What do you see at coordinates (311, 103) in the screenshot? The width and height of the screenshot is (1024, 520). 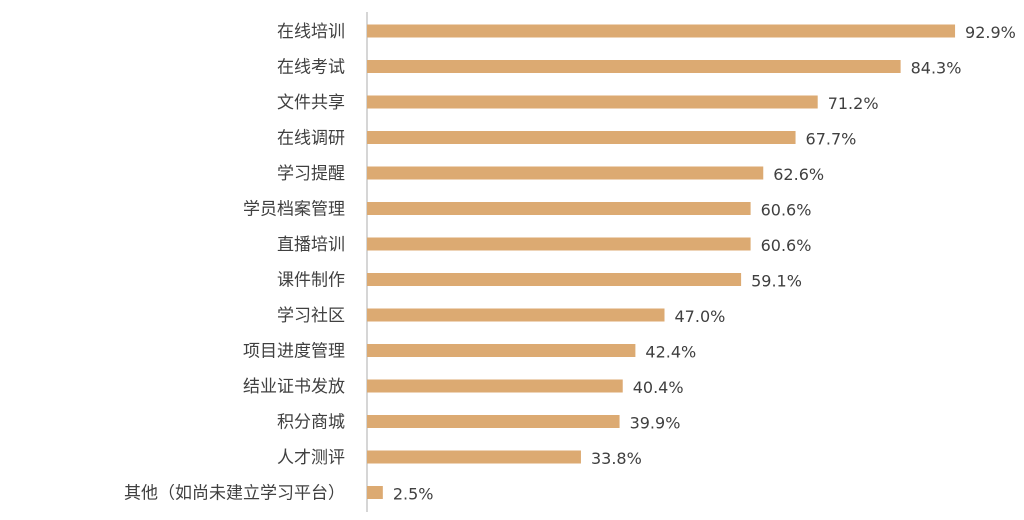 I see `category-label: 文件共享` at bounding box center [311, 103].